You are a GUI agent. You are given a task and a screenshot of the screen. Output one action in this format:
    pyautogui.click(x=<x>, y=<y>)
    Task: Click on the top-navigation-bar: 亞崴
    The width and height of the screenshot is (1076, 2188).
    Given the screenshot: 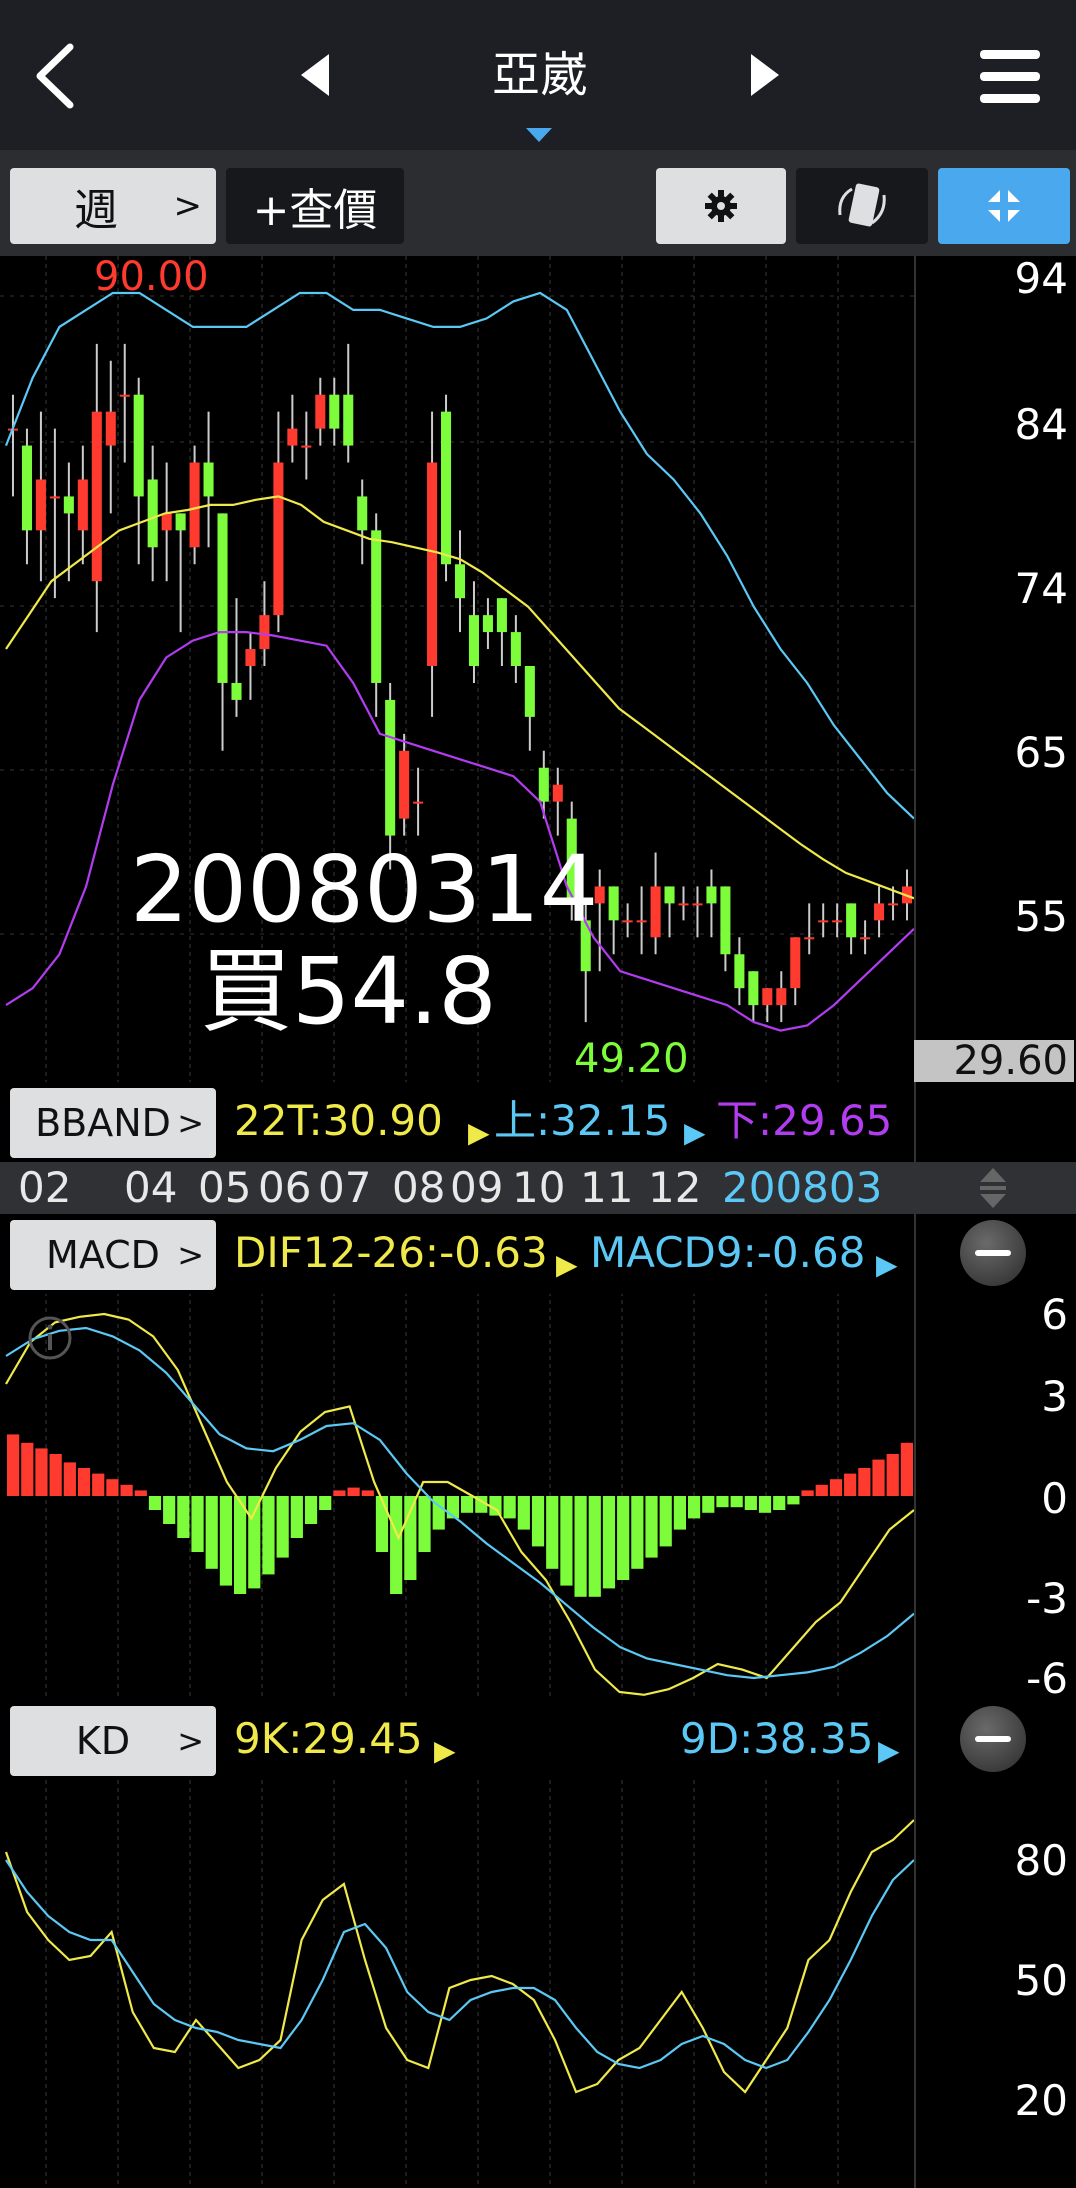 What is the action you would take?
    pyautogui.click(x=538, y=75)
    